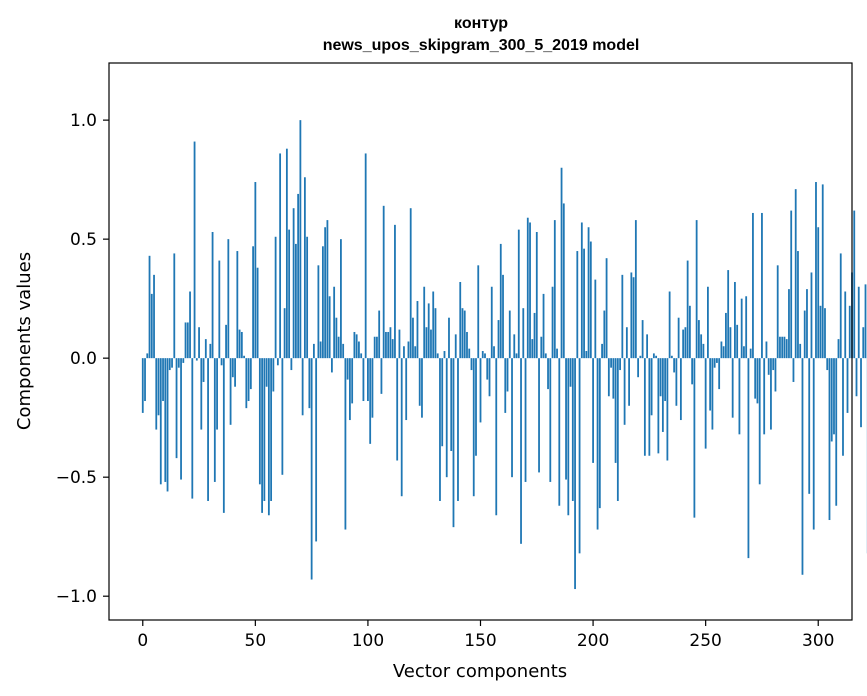 The width and height of the screenshot is (867, 696). What do you see at coordinates (593, 641) in the screenshot?
I see `x-tick-label: 200` at bounding box center [593, 641].